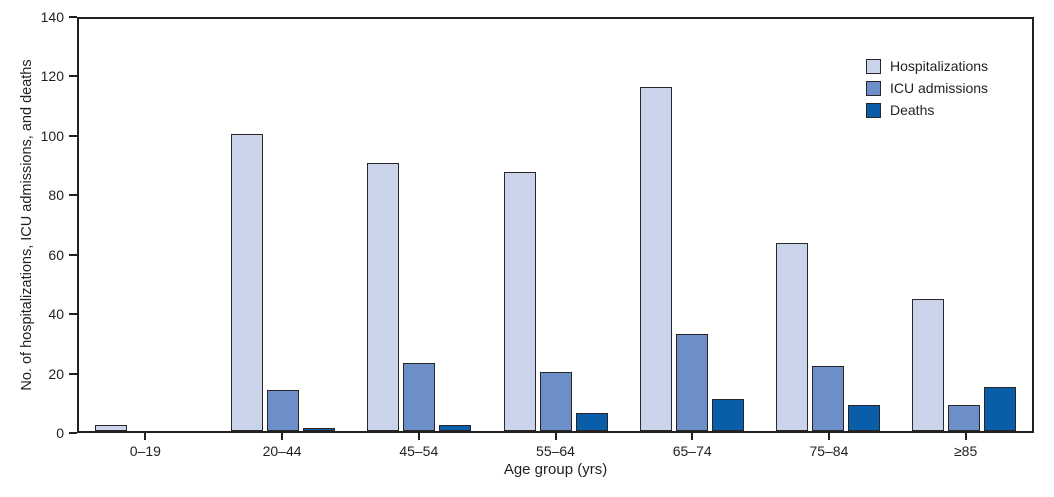 The height and width of the screenshot is (497, 1054). Describe the element at coordinates (863, 418) in the screenshot. I see `bar-deaths-75–84` at that location.